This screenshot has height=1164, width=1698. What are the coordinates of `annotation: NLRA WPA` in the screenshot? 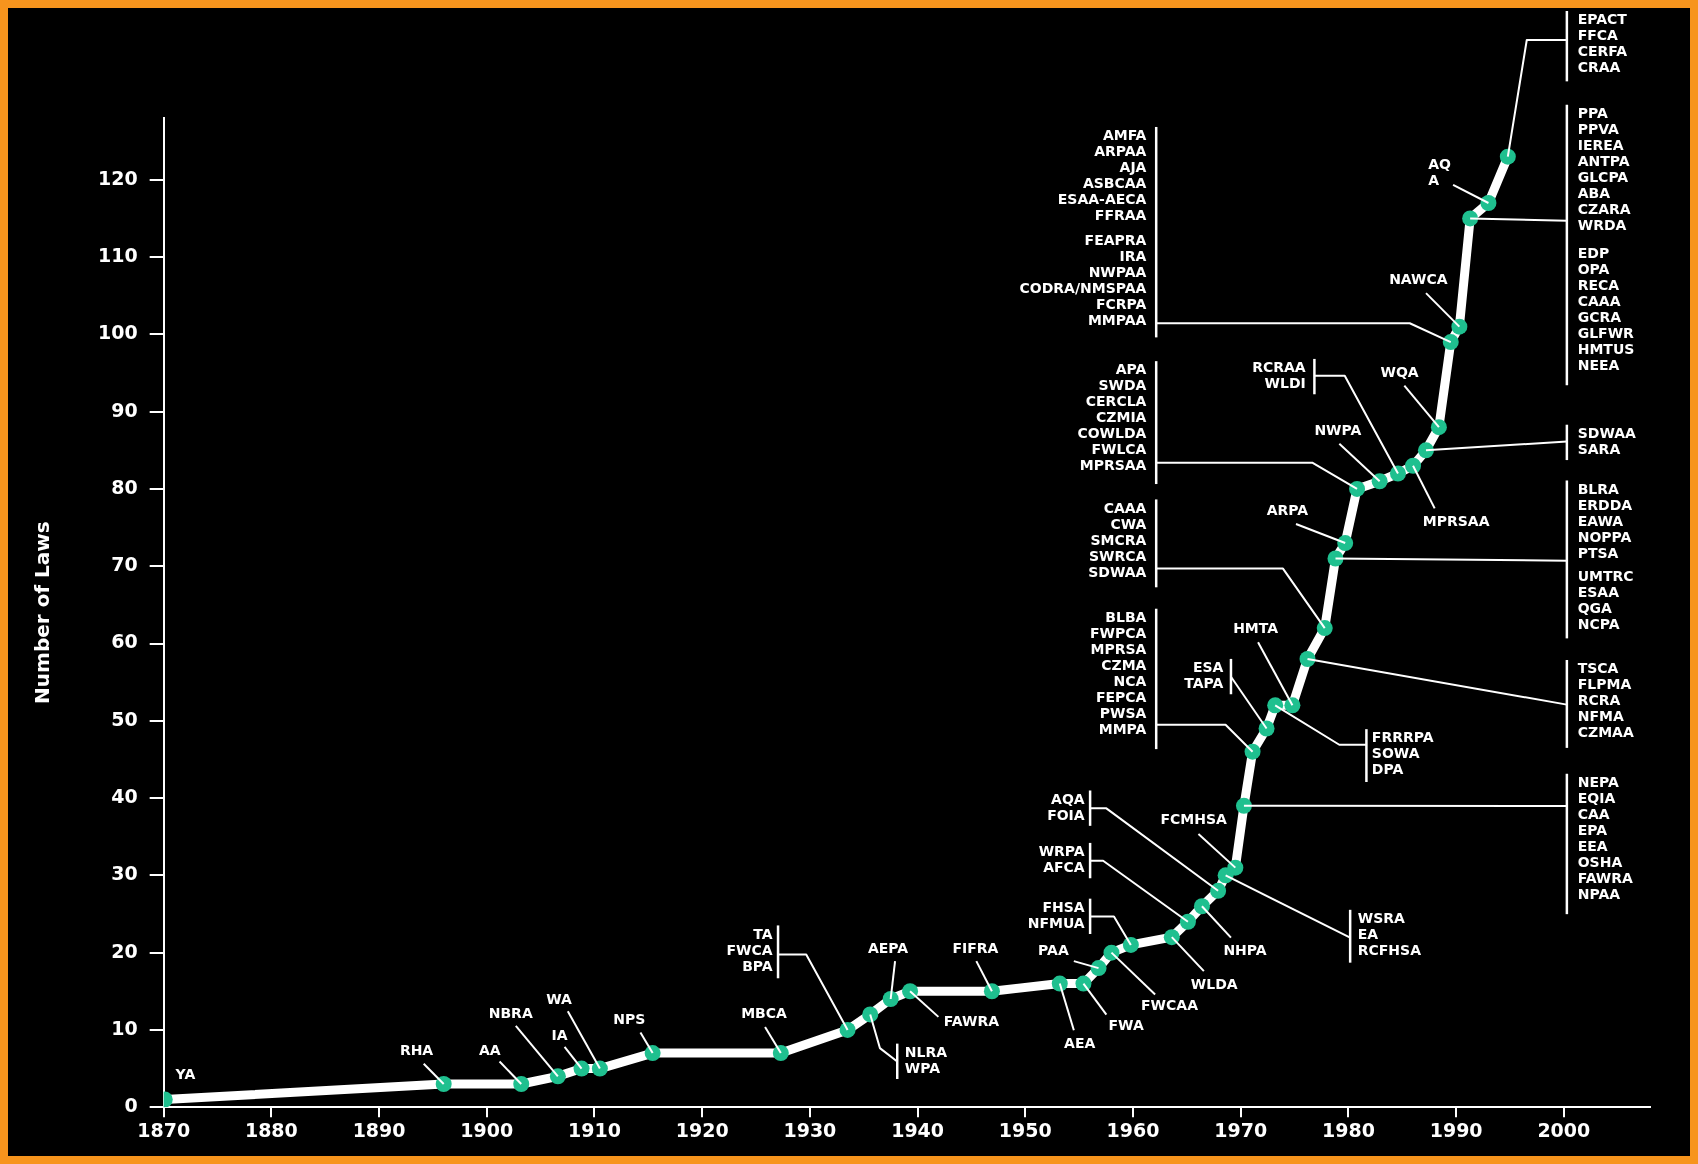 It's located at (926, 1059).